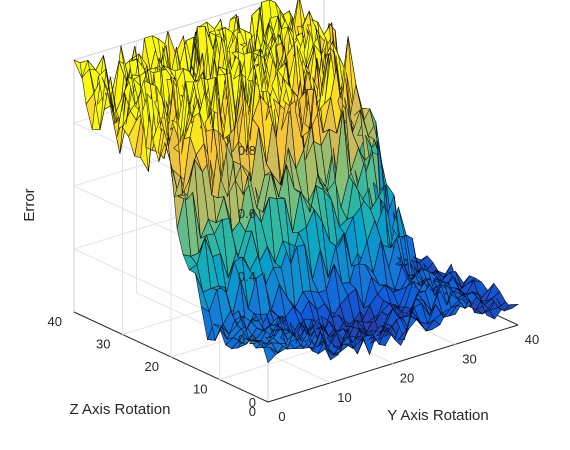 The height and width of the screenshot is (450, 570). I want to click on surface-patch, so click(511, 307).